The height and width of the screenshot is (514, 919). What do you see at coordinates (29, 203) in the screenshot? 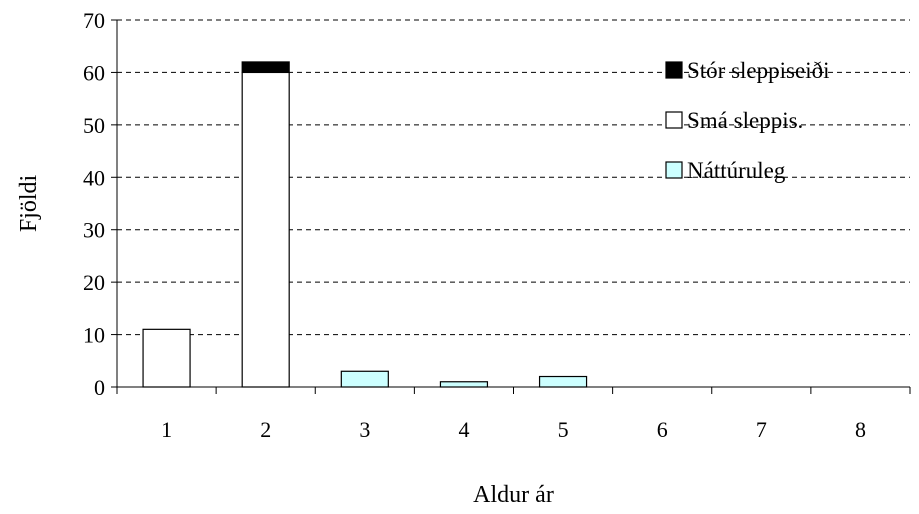
I see `y-axis-title: Fjöldi` at bounding box center [29, 203].